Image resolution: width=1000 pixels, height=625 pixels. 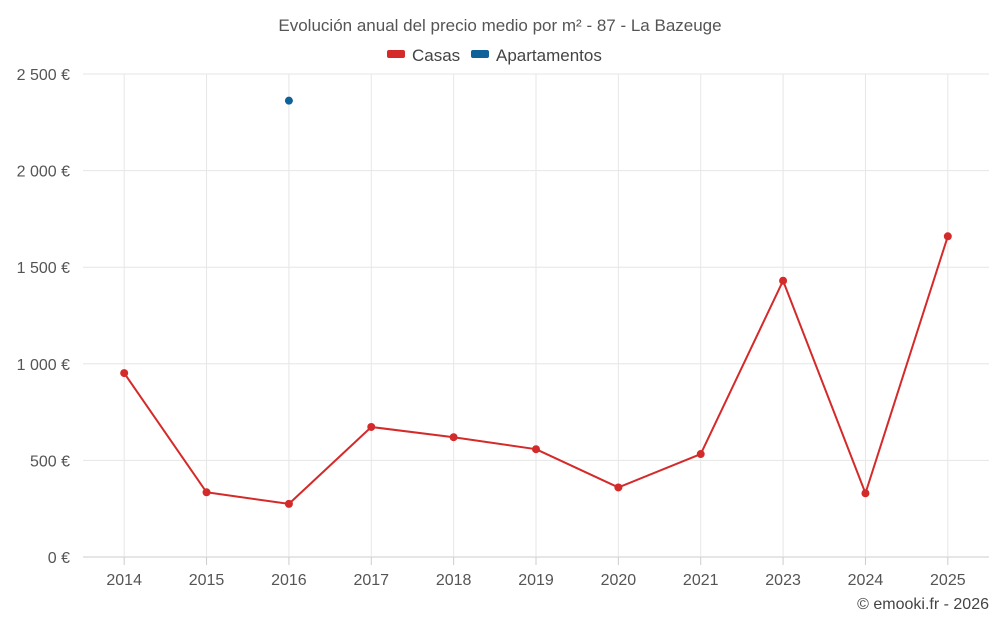 I want to click on legend: Casas Apartamentos, so click(x=494, y=55).